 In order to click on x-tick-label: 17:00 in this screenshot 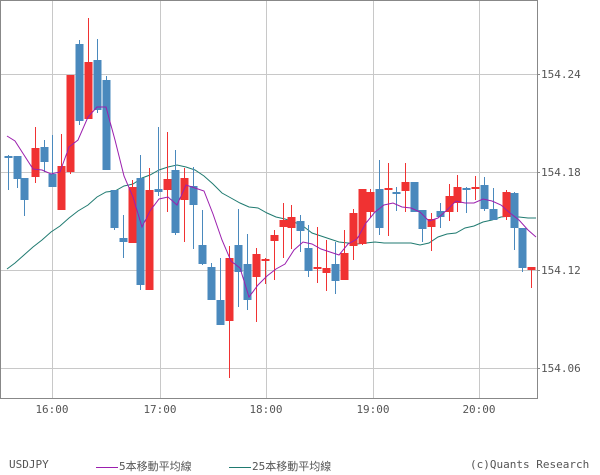, I will do `click(159, 409)`.